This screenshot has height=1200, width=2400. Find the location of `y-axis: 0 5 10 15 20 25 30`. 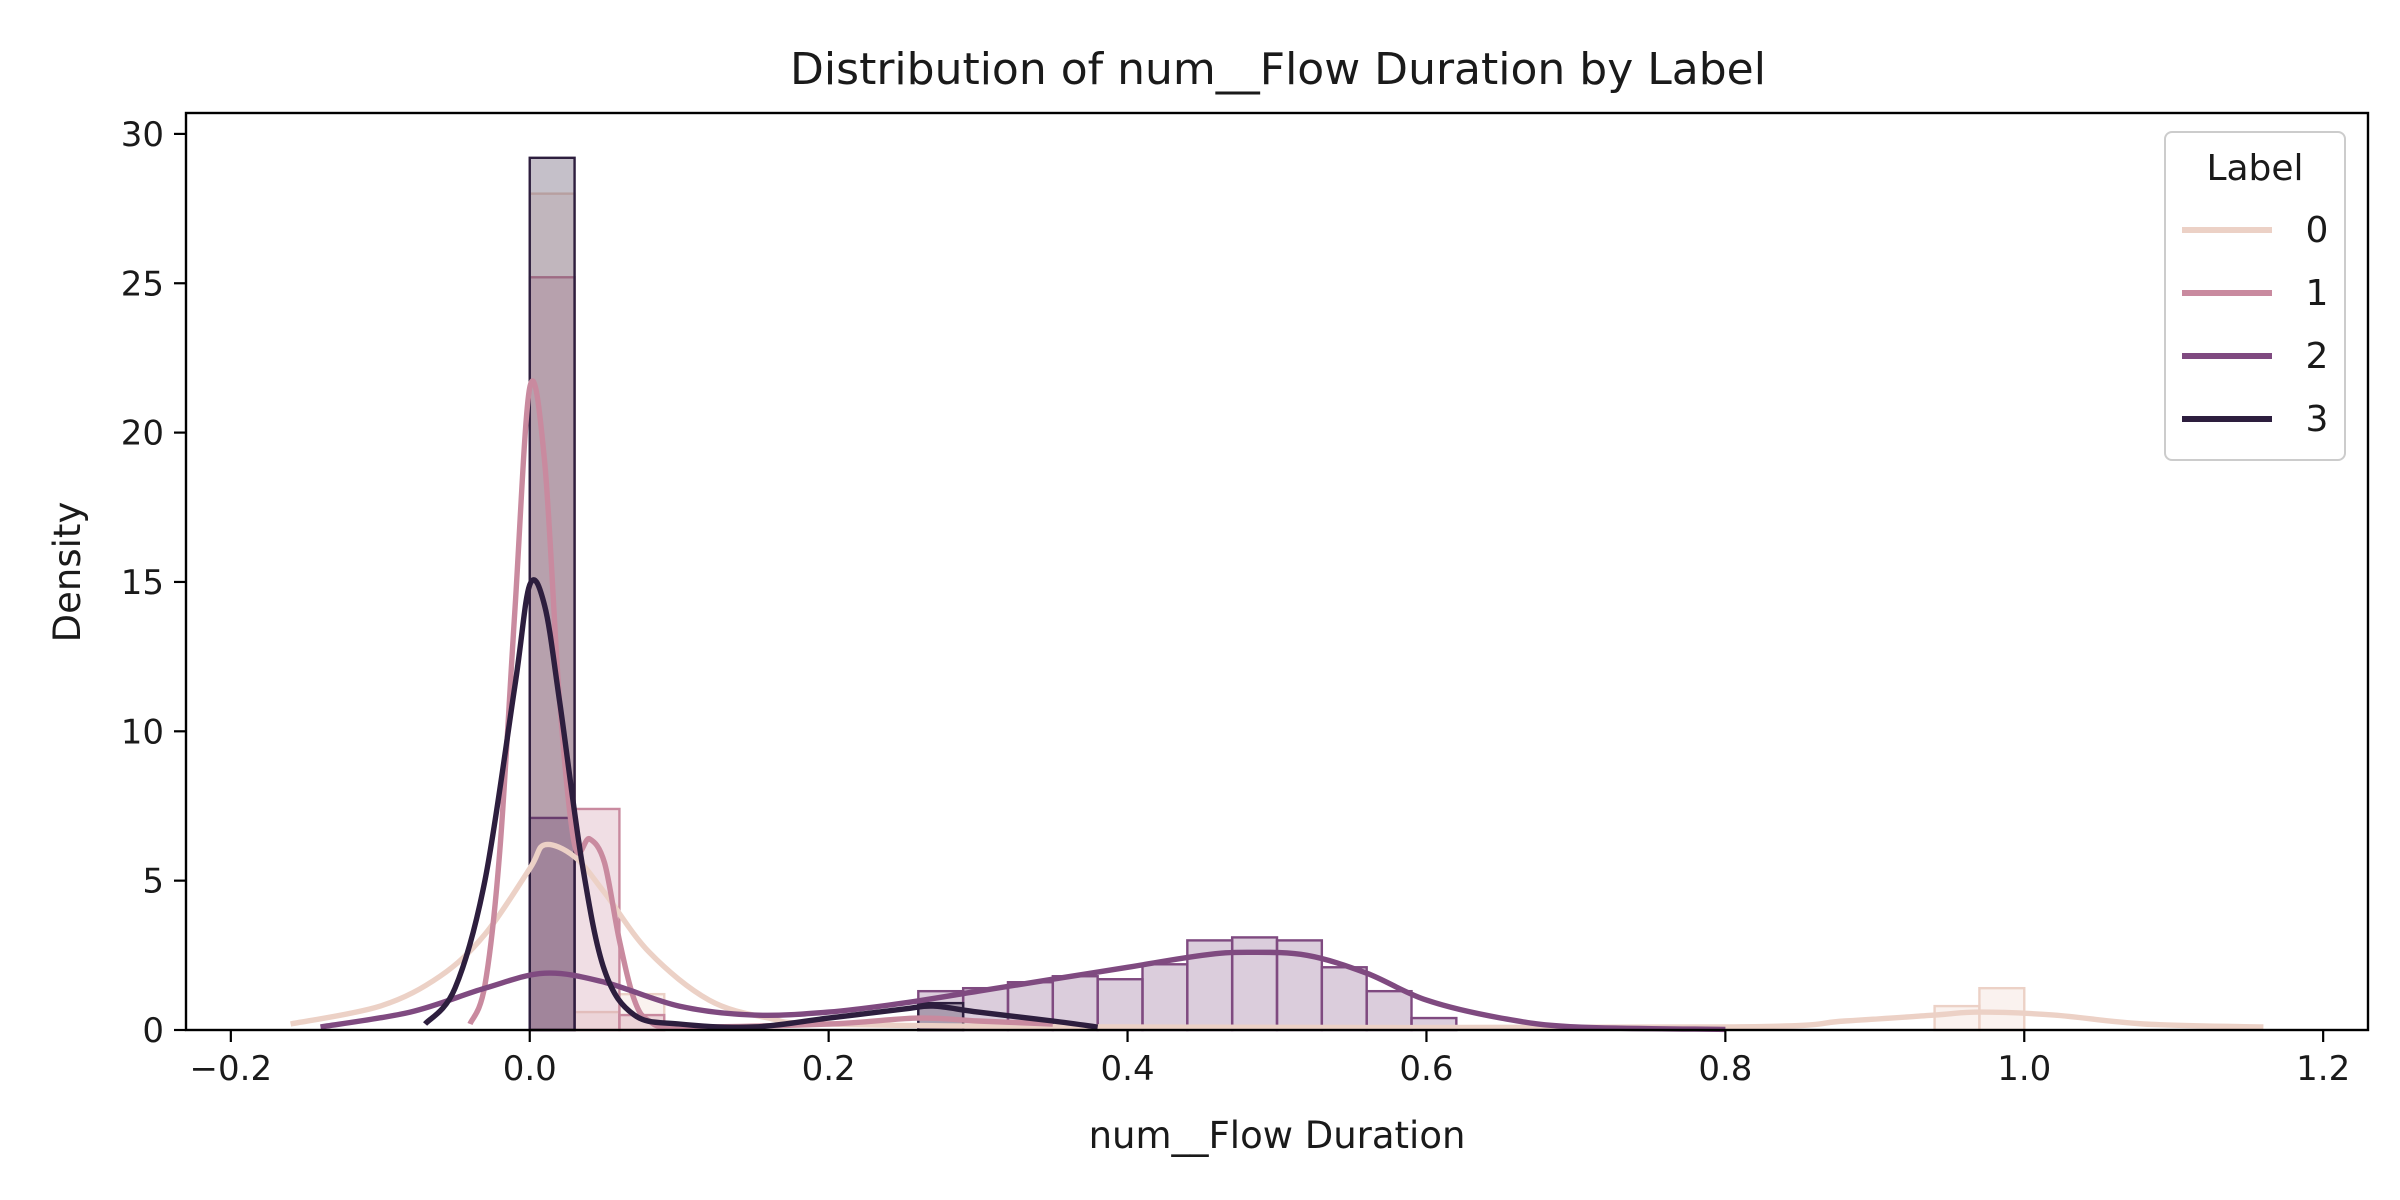

y-axis: 0 5 10 15 20 25 30 is located at coordinates (153, 583).